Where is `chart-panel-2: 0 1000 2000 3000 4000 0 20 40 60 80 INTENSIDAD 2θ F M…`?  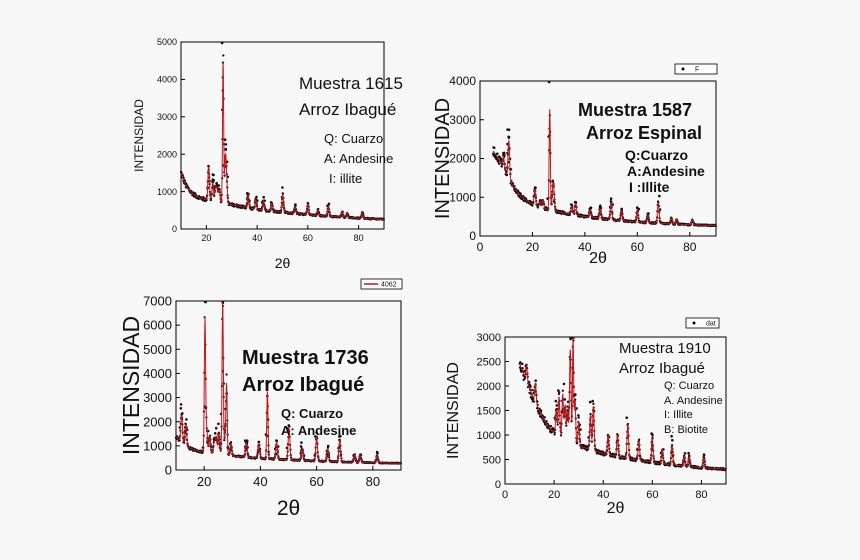
chart-panel-2: 0 1000 2000 3000 4000 0 20 40 60 80 INTENSIDAD 2θ F M… is located at coordinates (575, 165).